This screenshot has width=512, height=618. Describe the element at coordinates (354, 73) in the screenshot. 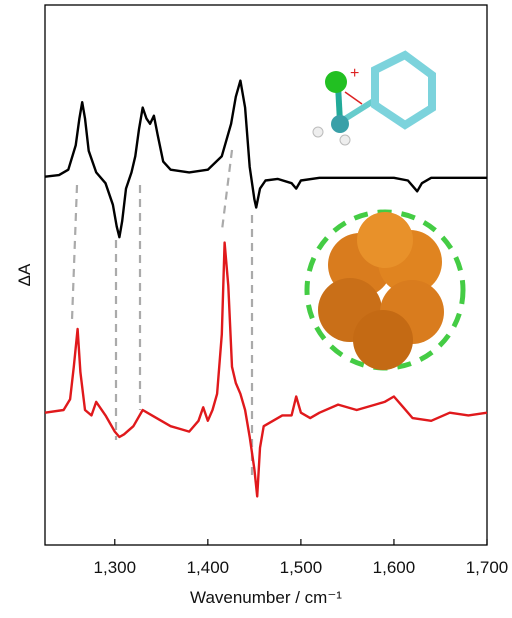

I see `charge-mark: +` at that location.